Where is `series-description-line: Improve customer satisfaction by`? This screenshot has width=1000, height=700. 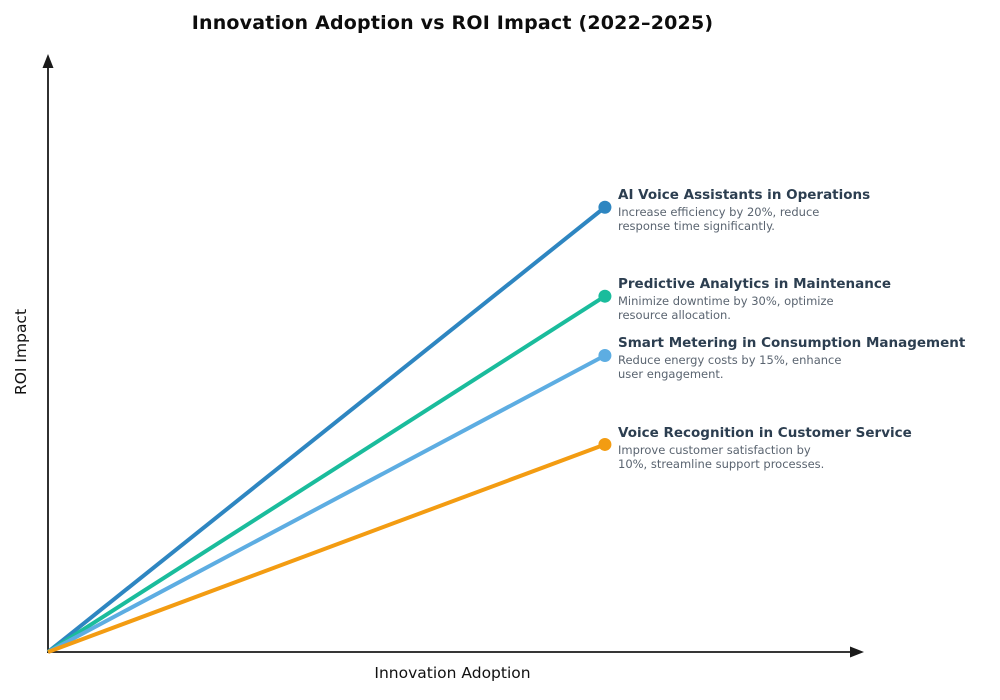
series-description-line: Improve customer satisfaction by is located at coordinates (714, 450).